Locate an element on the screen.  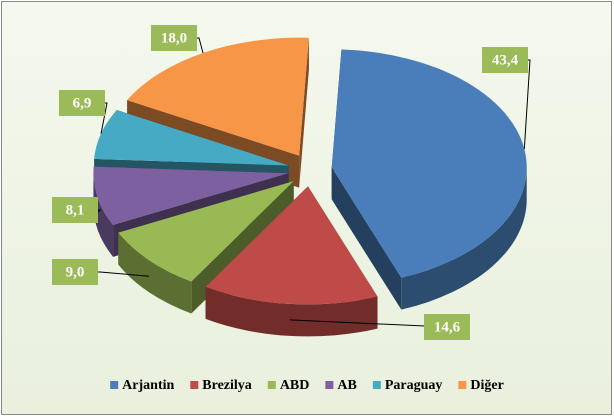
data-label: 9,0 is located at coordinates (75, 272).